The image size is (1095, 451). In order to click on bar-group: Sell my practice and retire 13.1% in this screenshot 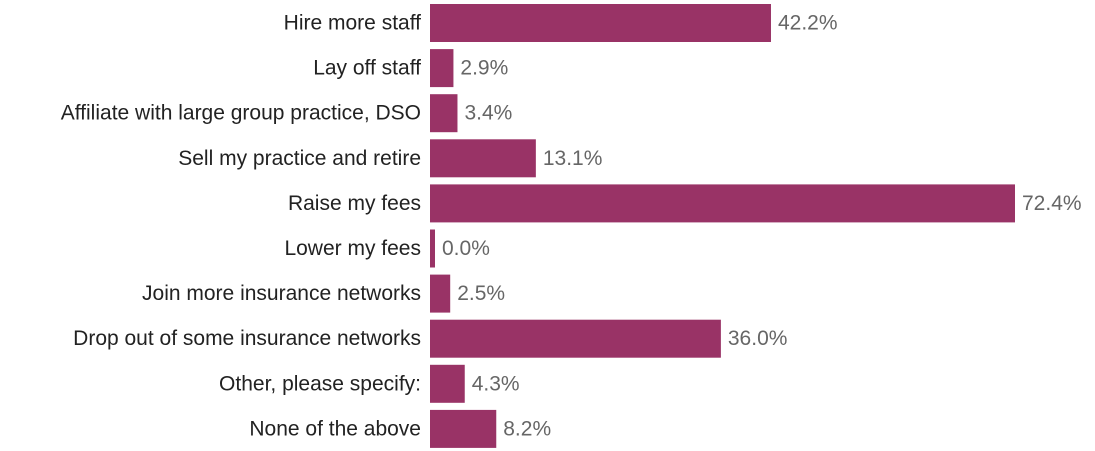, I will do `click(390, 158)`.